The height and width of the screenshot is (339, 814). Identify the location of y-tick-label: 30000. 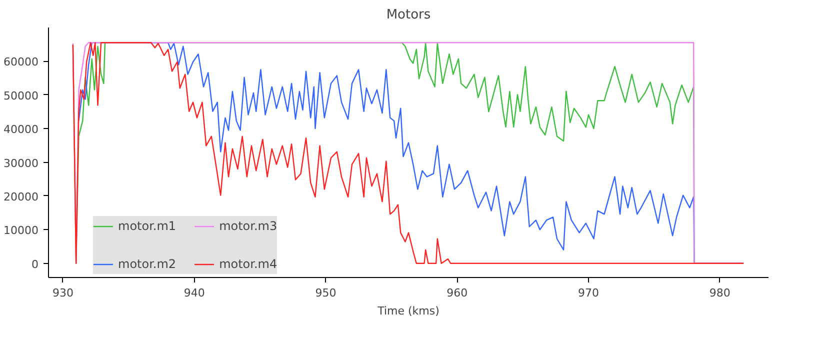
(21, 163).